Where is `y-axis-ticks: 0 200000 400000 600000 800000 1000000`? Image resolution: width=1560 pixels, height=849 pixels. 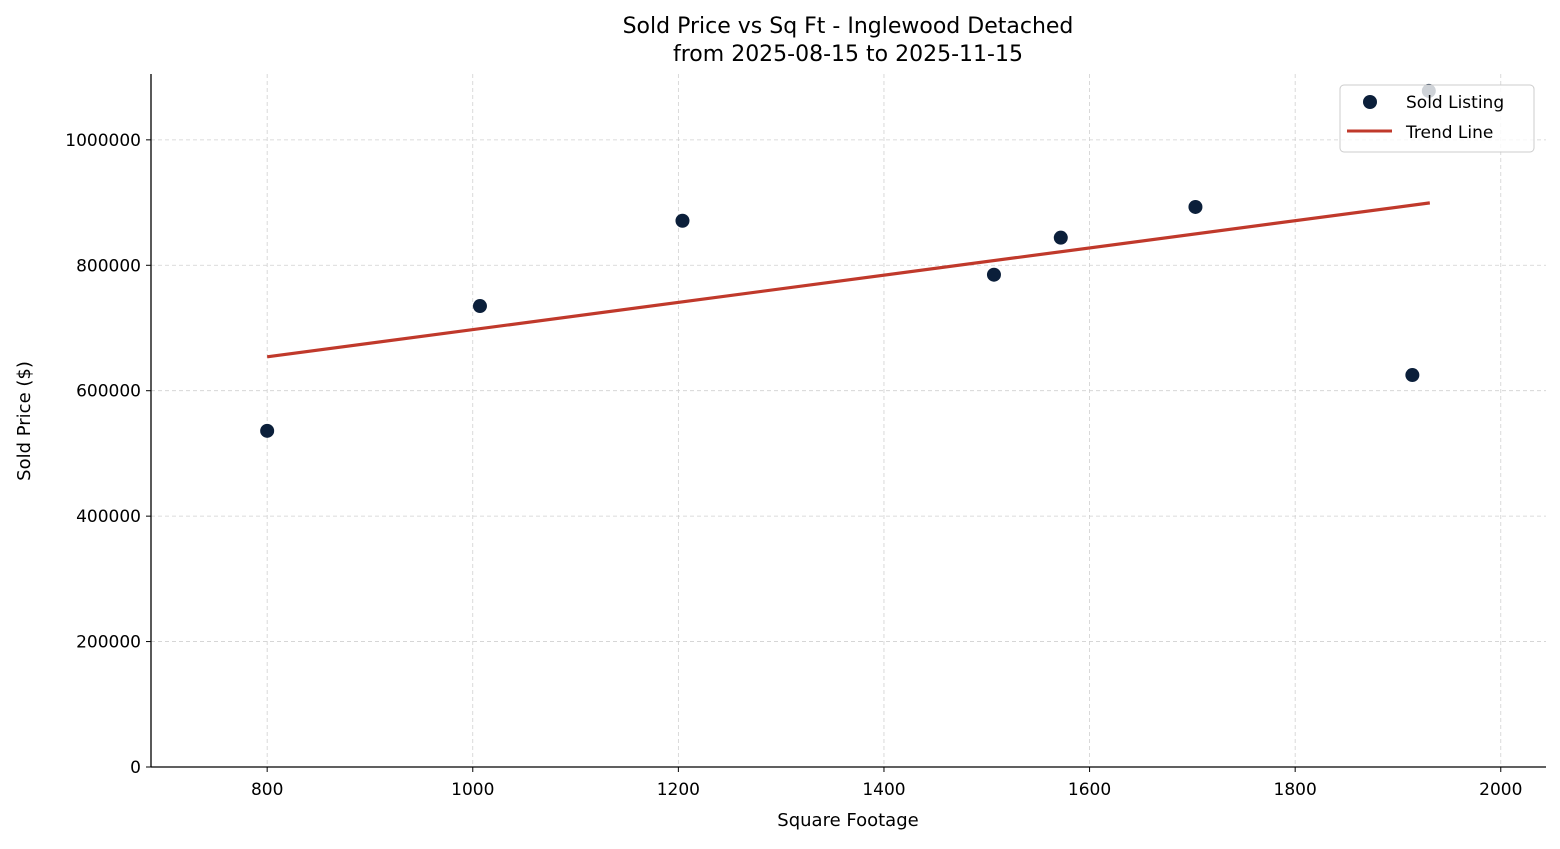 y-axis-ticks: 0 200000 400000 600000 800000 1000000 is located at coordinates (108, 454).